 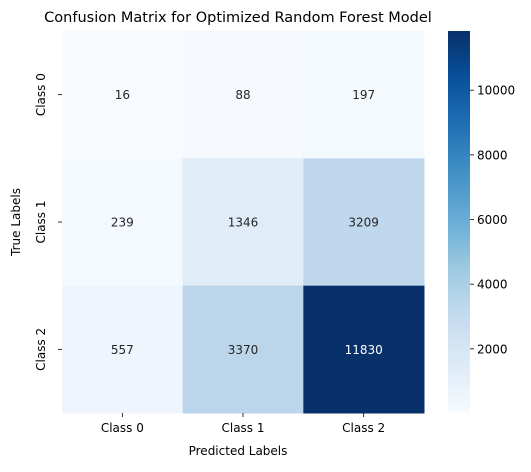 What do you see at coordinates (122, 428) in the screenshot?
I see `x-tick-label: Class 0` at bounding box center [122, 428].